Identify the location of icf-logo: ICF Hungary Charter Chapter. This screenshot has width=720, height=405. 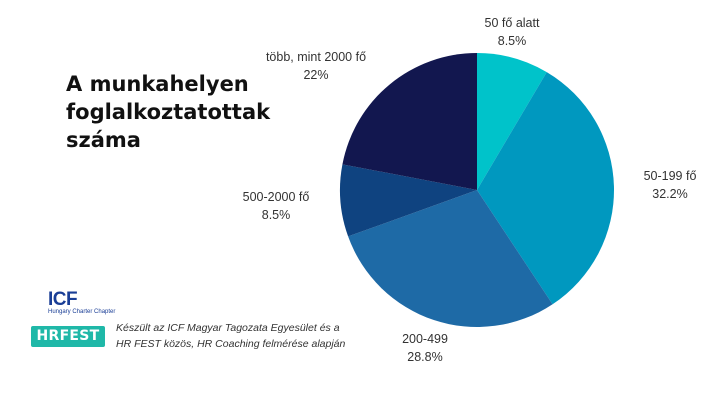
(82, 302).